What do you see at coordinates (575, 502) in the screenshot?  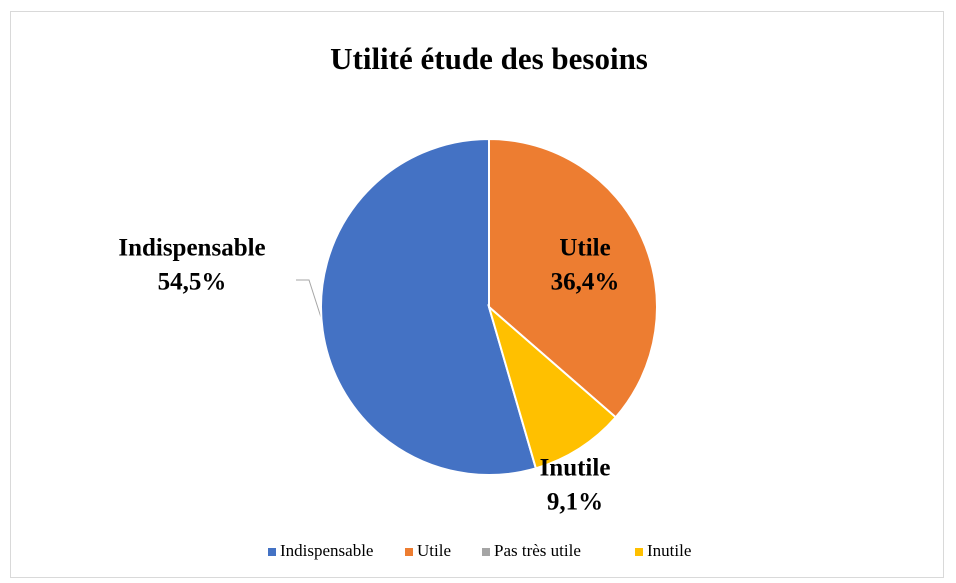 I see `data-label-value: 9,1%` at bounding box center [575, 502].